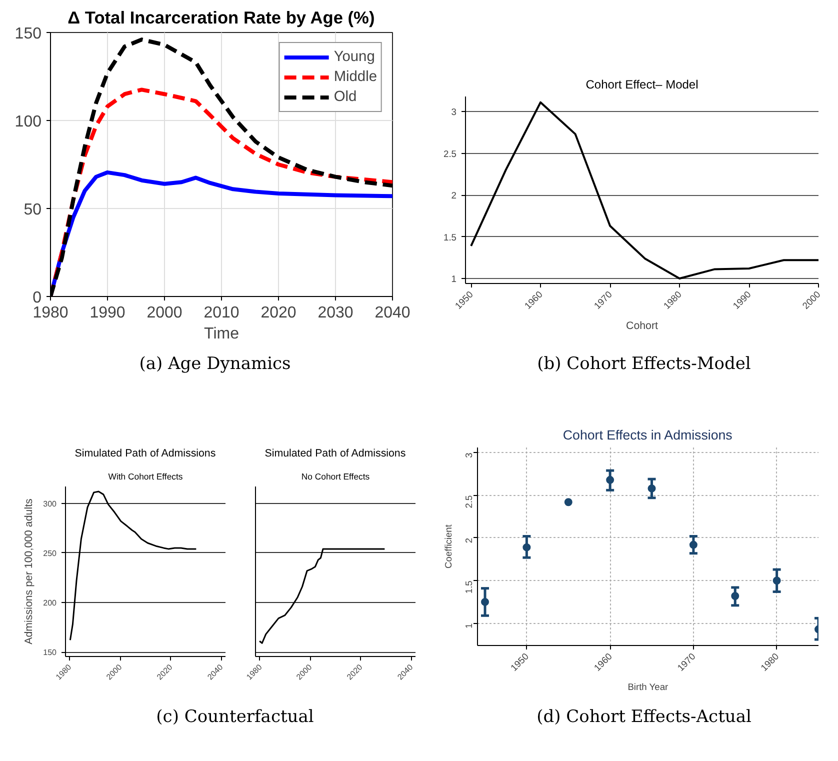 This screenshot has height=761, width=838. I want to click on x-axis-title: Time, so click(222, 334).